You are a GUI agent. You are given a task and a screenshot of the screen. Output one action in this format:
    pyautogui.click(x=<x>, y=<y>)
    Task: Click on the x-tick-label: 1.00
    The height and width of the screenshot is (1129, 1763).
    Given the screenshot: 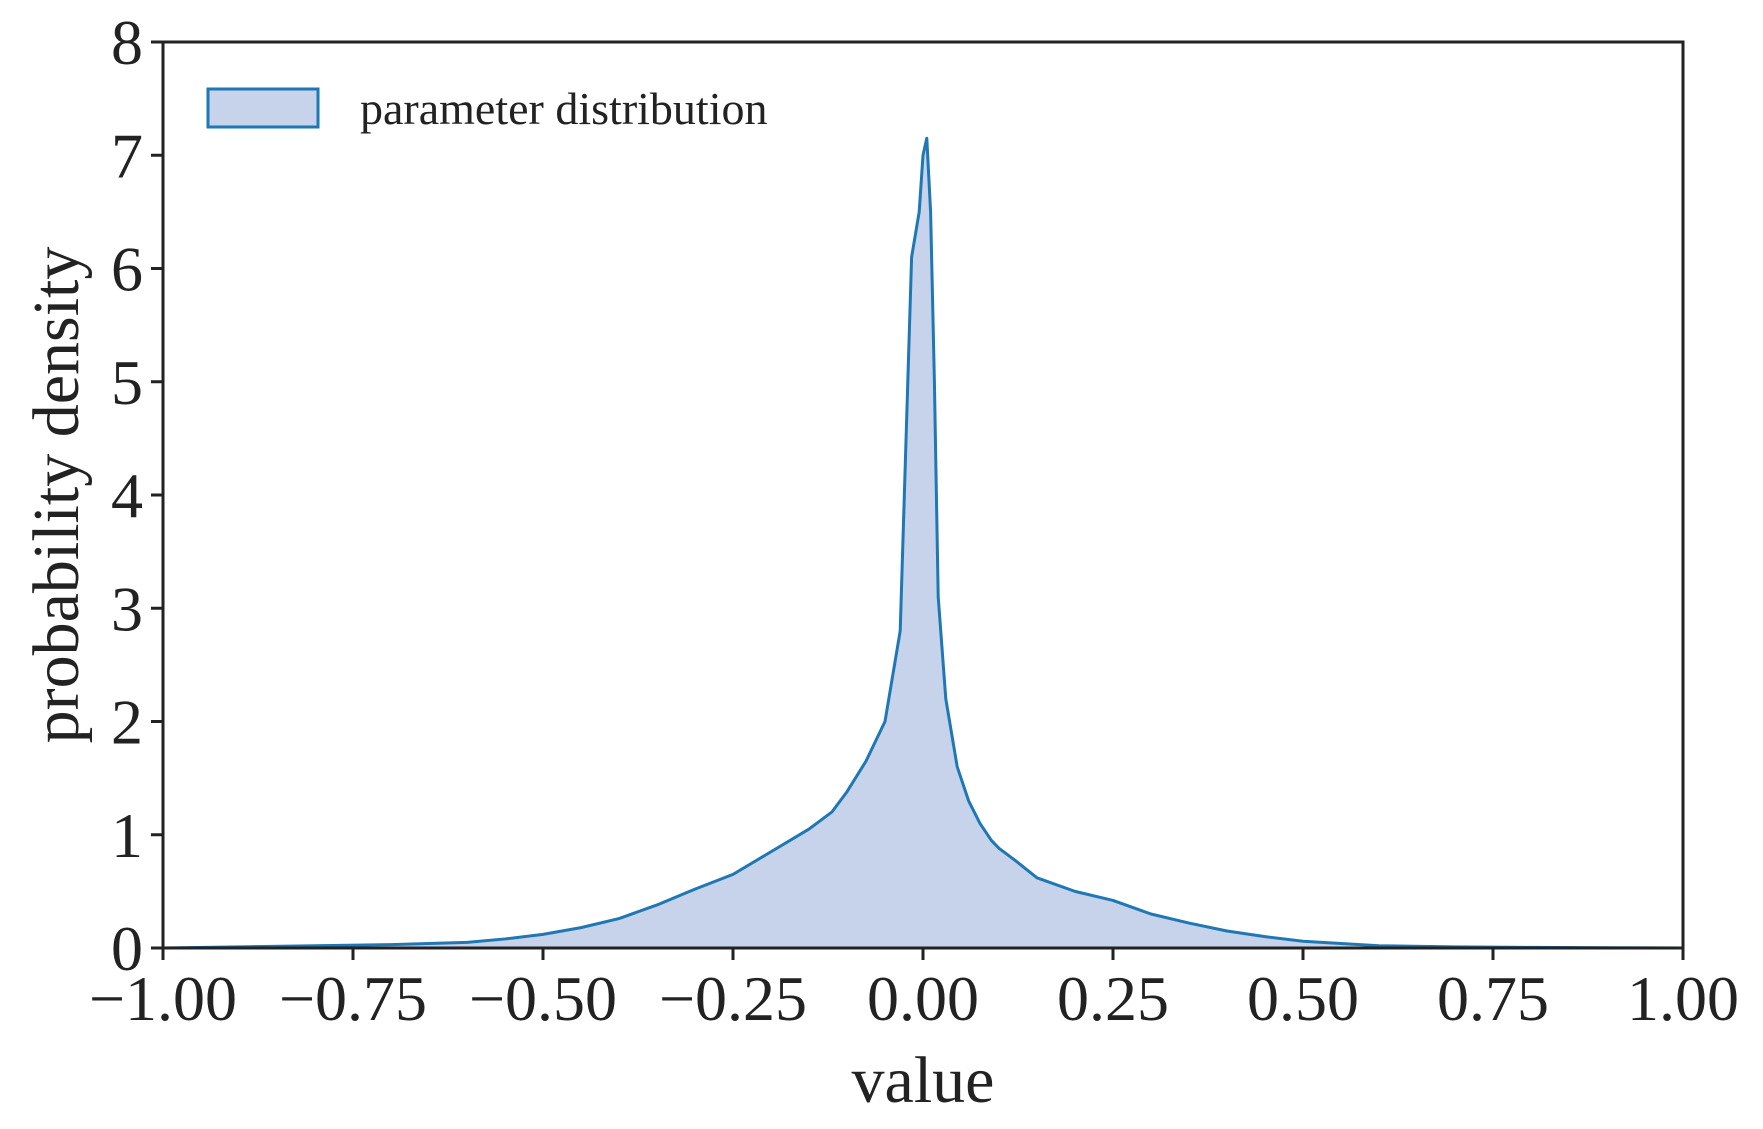 What is the action you would take?
    pyautogui.click(x=1683, y=998)
    